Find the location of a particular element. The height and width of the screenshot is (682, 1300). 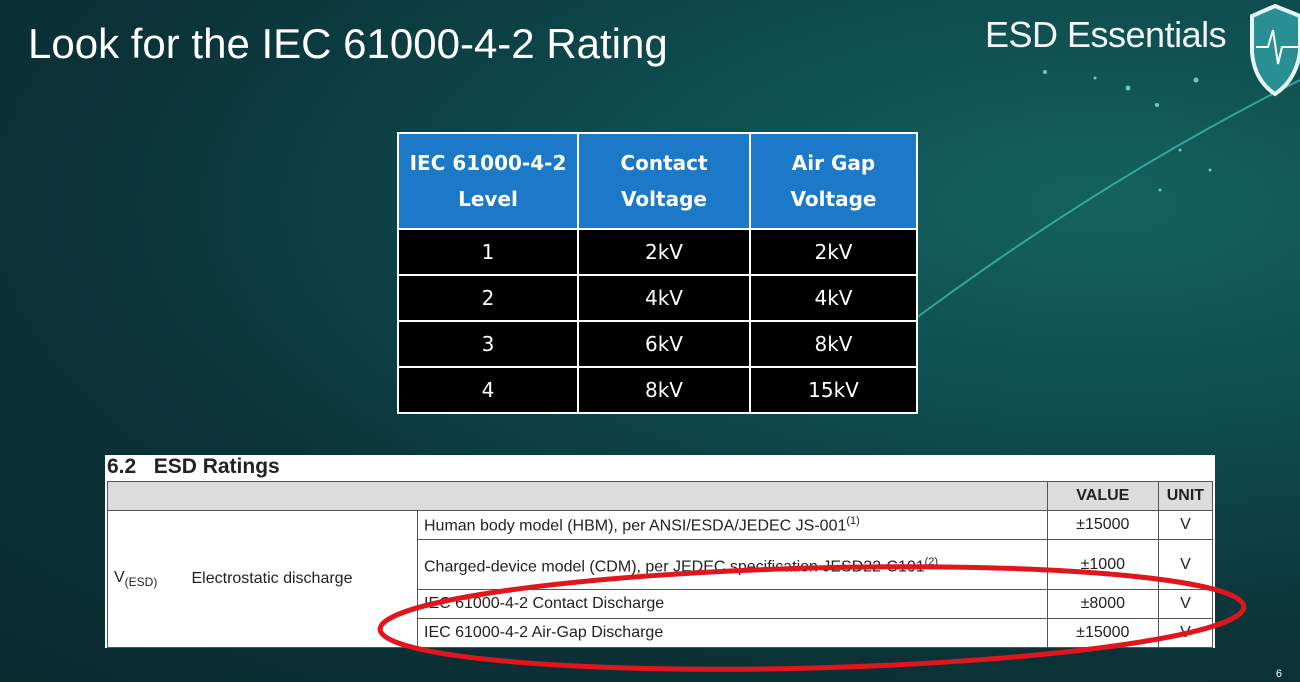

footnote-ref: (1) is located at coordinates (853, 520).